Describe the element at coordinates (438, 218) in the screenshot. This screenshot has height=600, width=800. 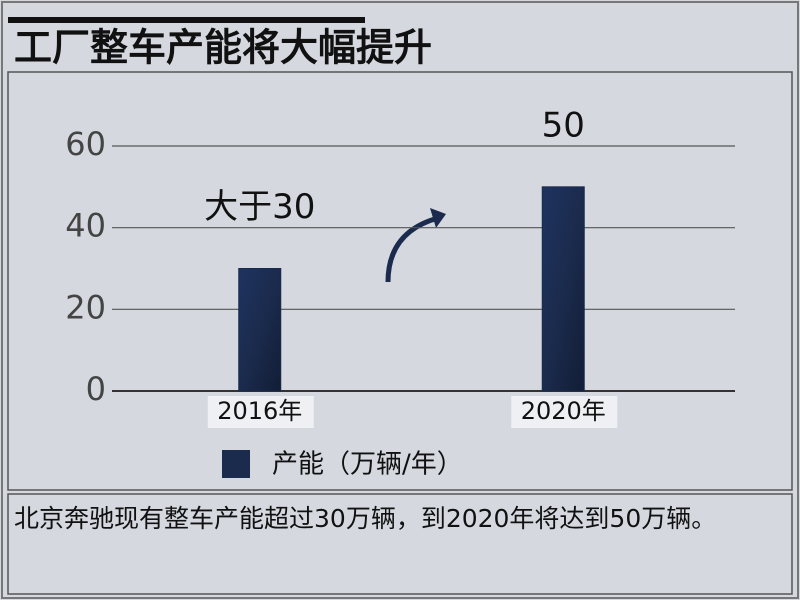
I see `arrow-head` at that location.